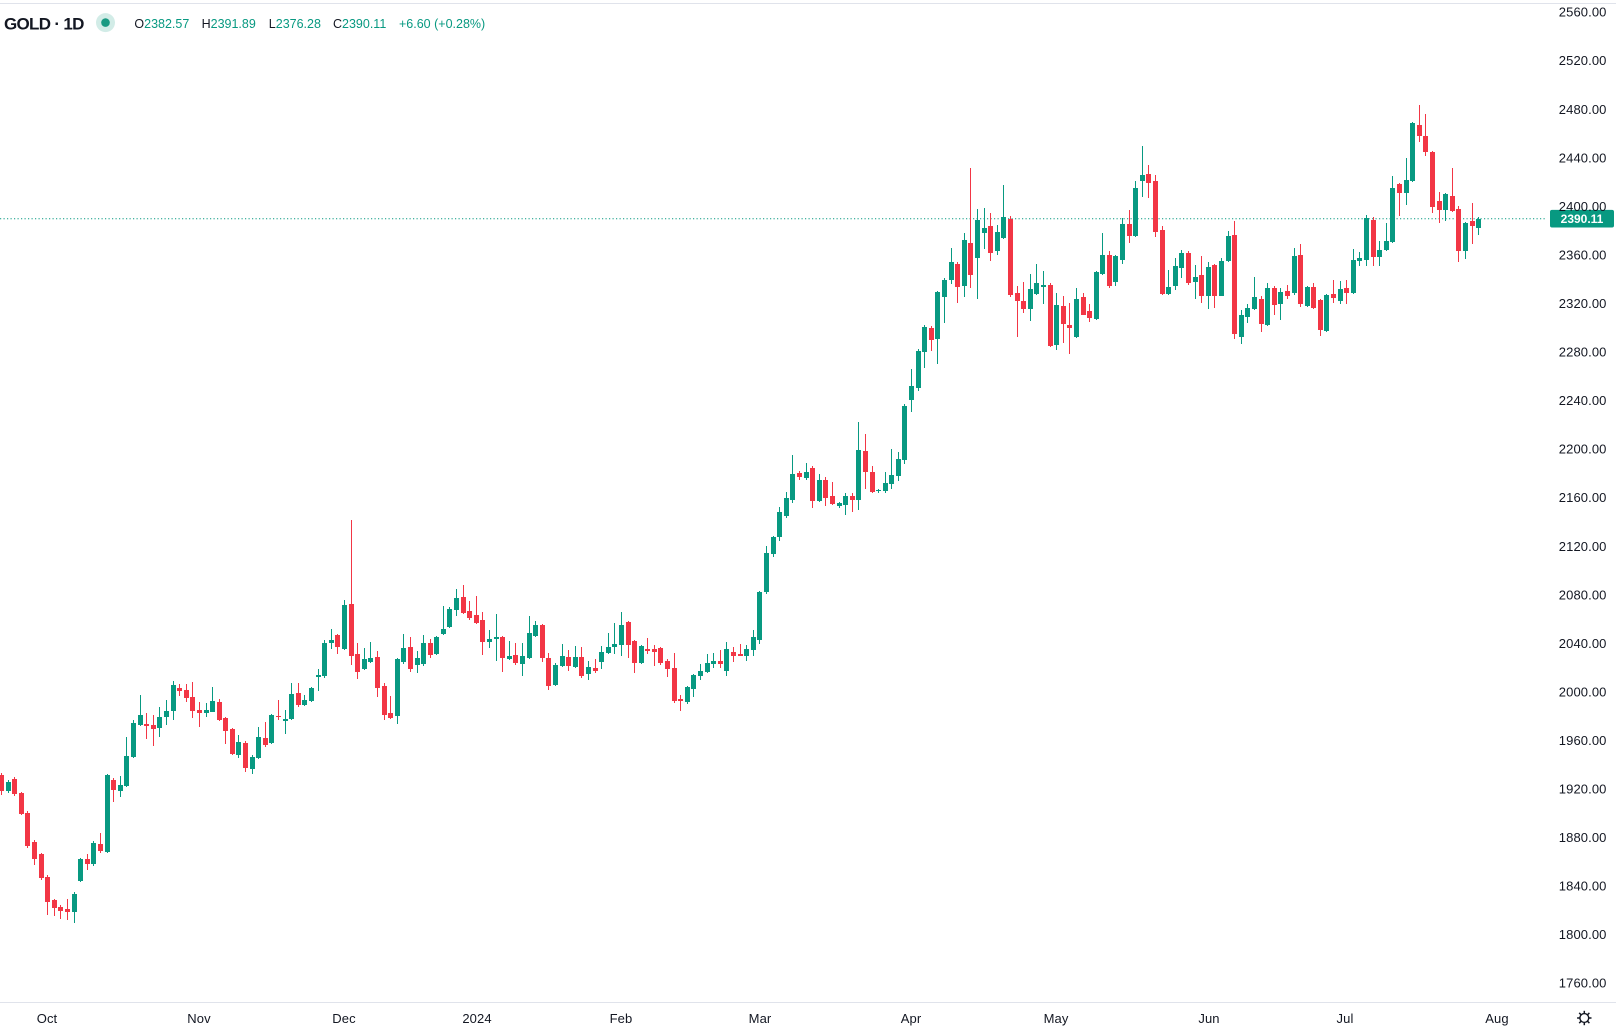 Image resolution: width=1616 pixels, height=1029 pixels. What do you see at coordinates (1583, 12) in the screenshot?
I see `svg-text: 2560.00` at bounding box center [1583, 12].